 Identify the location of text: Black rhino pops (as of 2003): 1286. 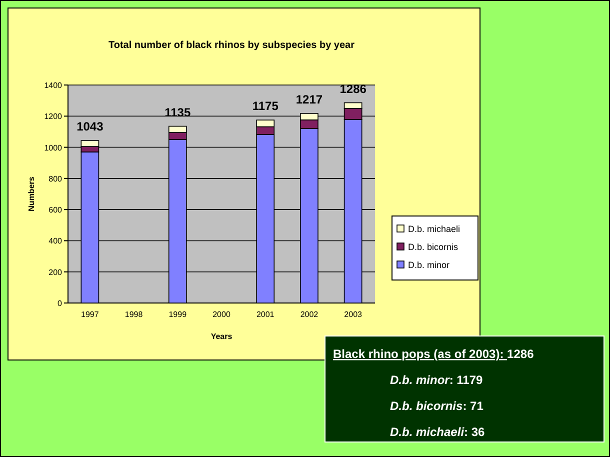
(433, 354).